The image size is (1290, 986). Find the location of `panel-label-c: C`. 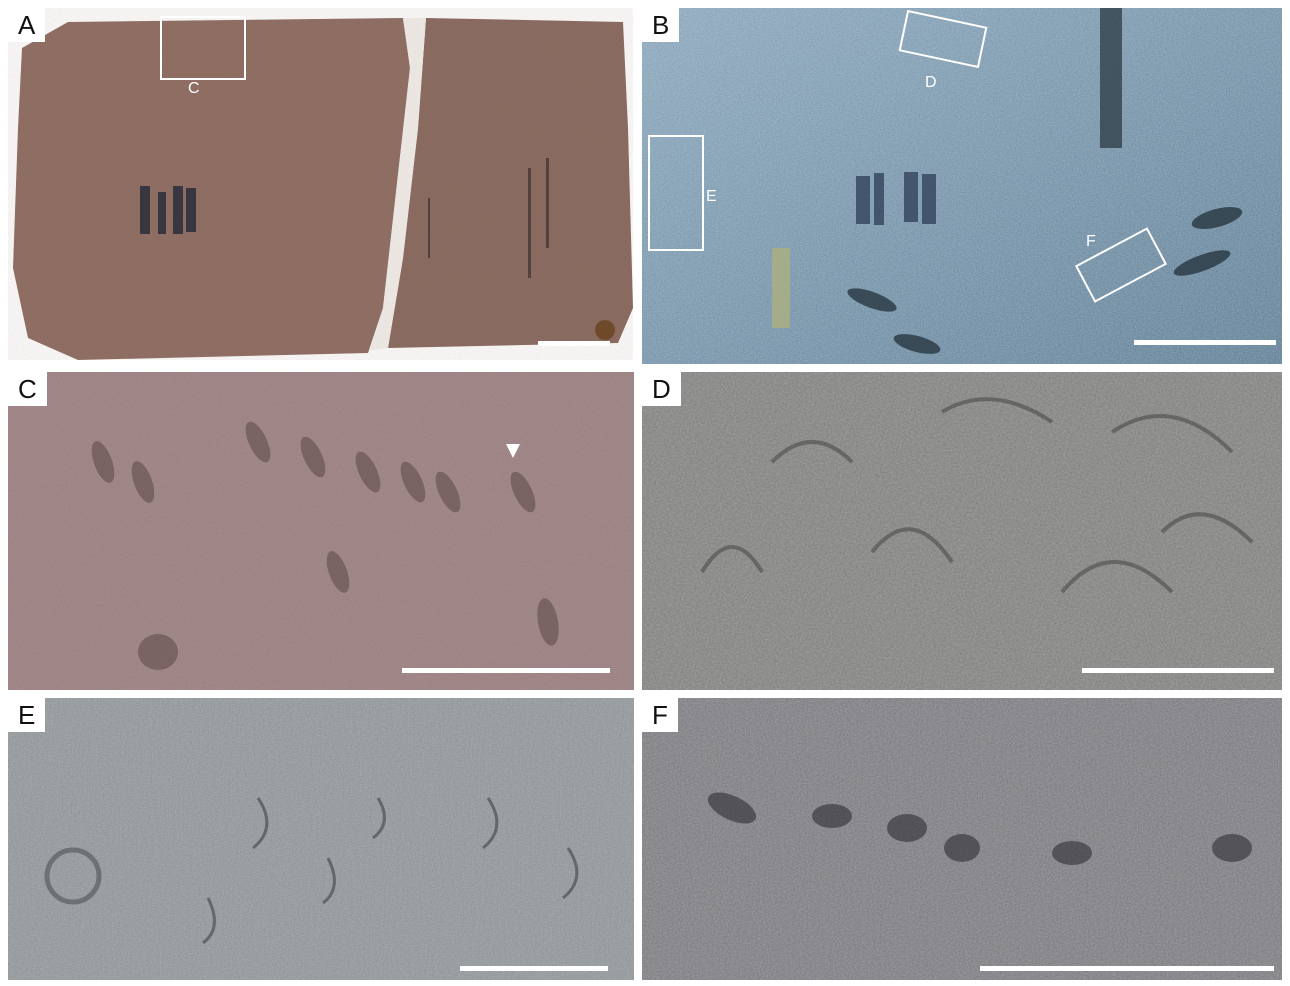

panel-label-c: C is located at coordinates (27, 389).